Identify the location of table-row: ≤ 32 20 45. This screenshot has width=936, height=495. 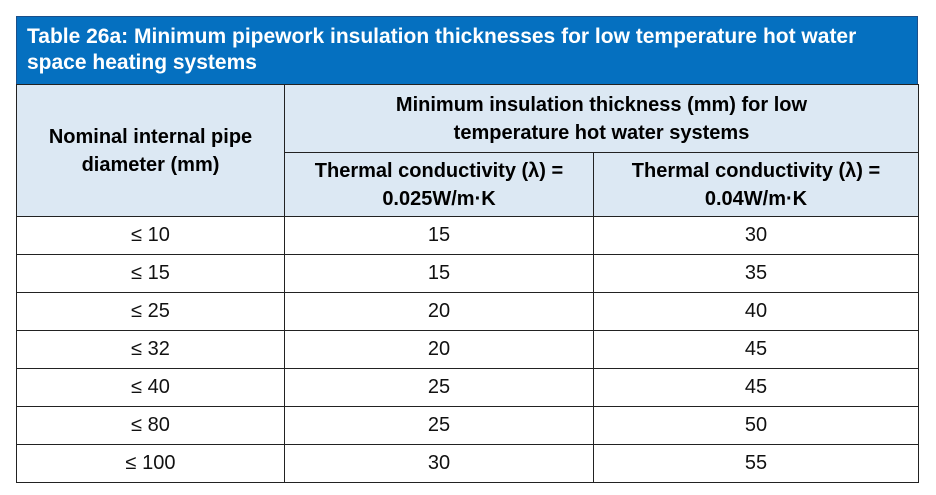
(467, 349).